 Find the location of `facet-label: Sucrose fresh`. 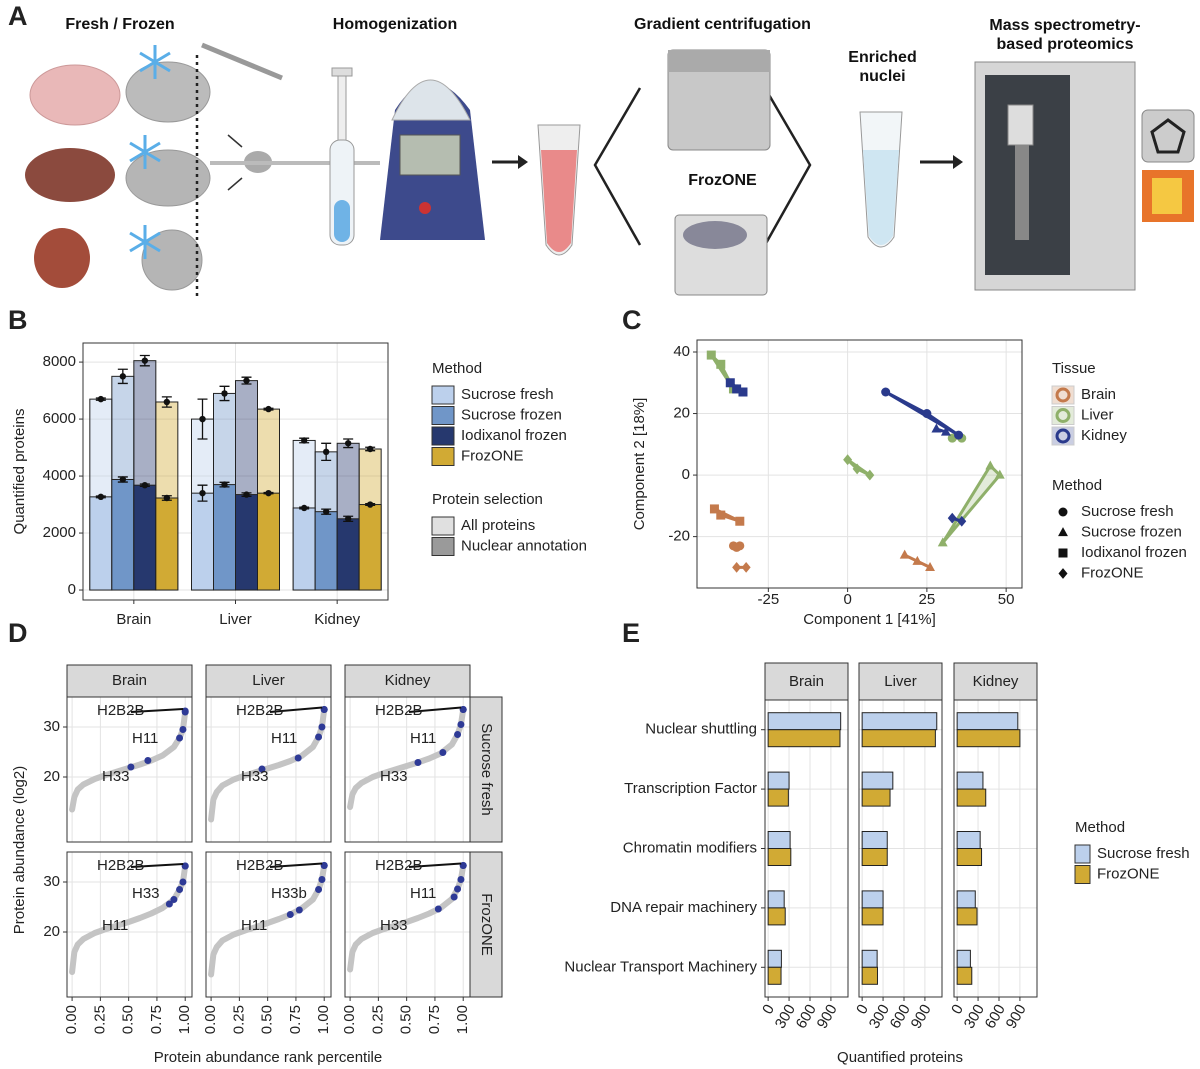

facet-label: Sucrose fresh is located at coordinates (486, 769).